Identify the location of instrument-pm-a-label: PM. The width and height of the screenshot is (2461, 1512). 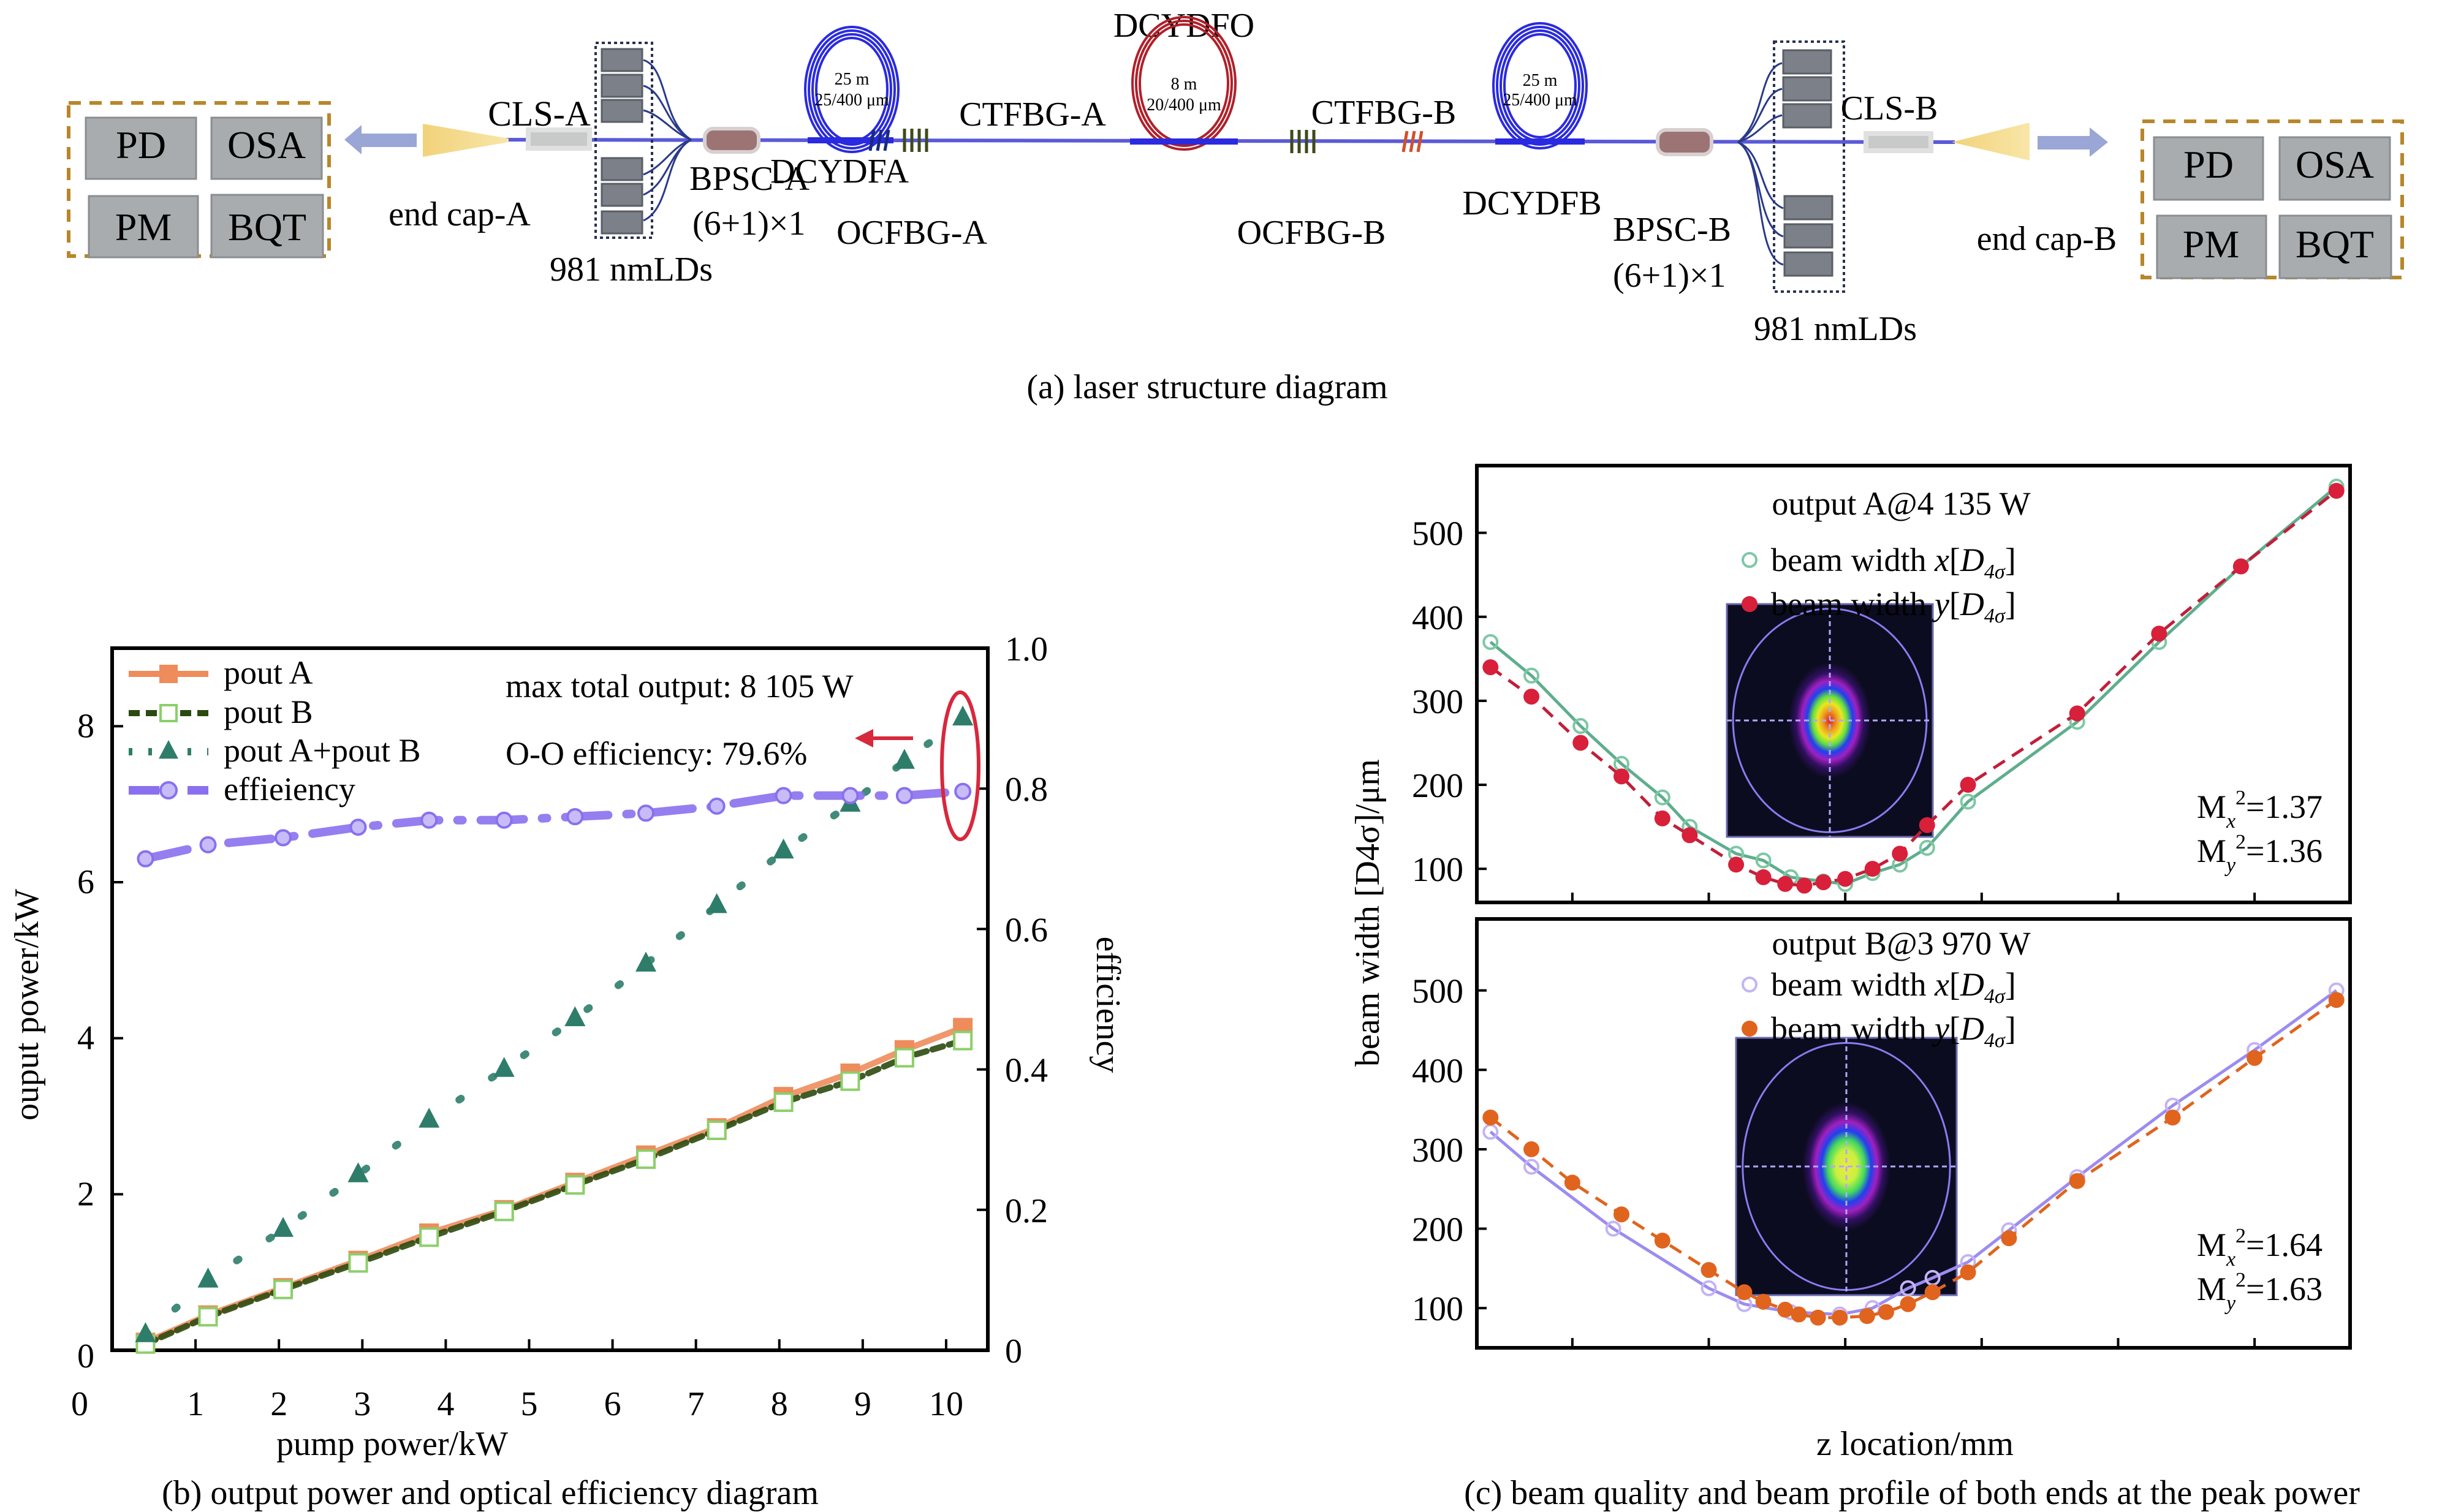
(143, 227).